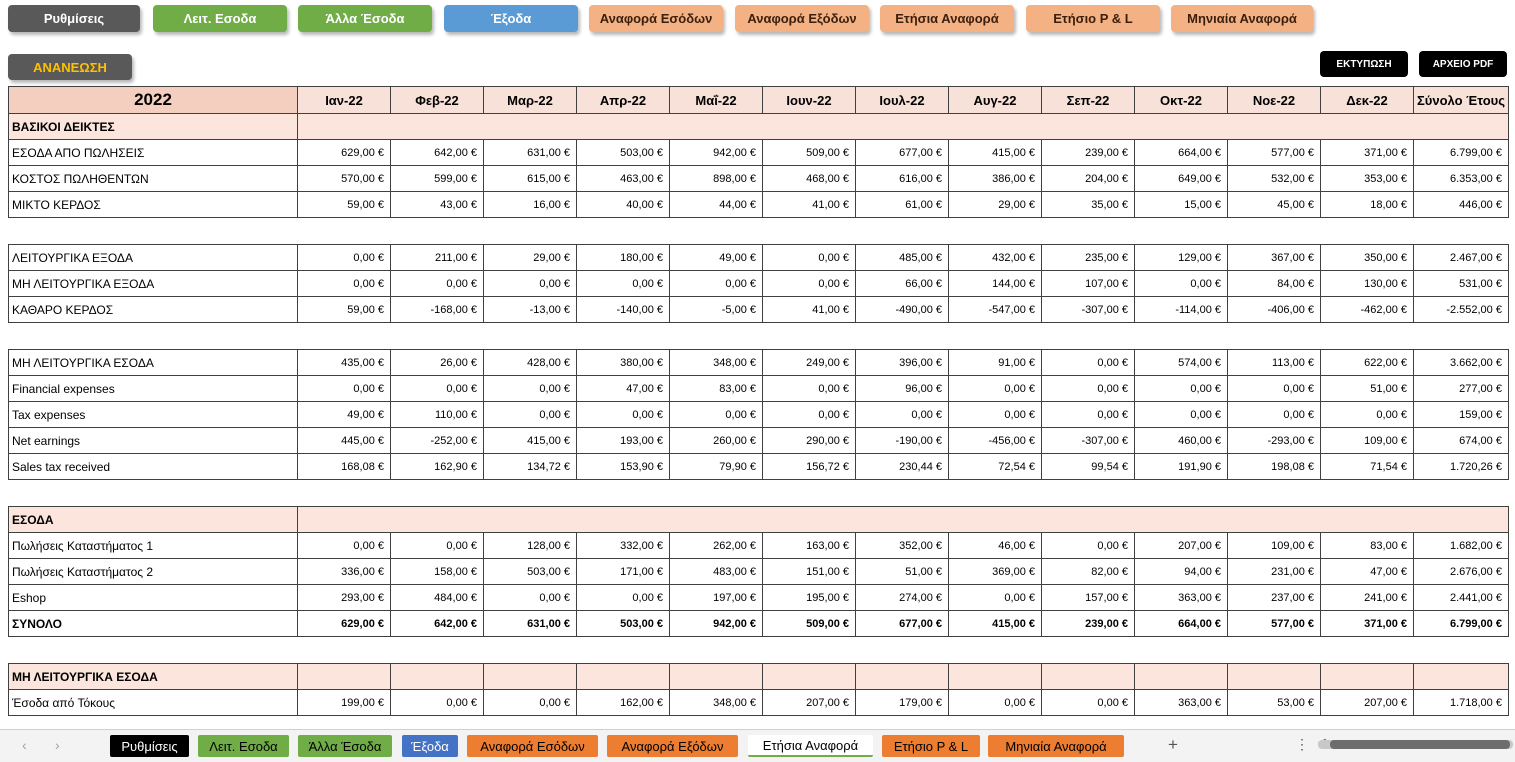  What do you see at coordinates (437, 440) in the screenshot?
I see `value-cell: -252,00 €` at bounding box center [437, 440].